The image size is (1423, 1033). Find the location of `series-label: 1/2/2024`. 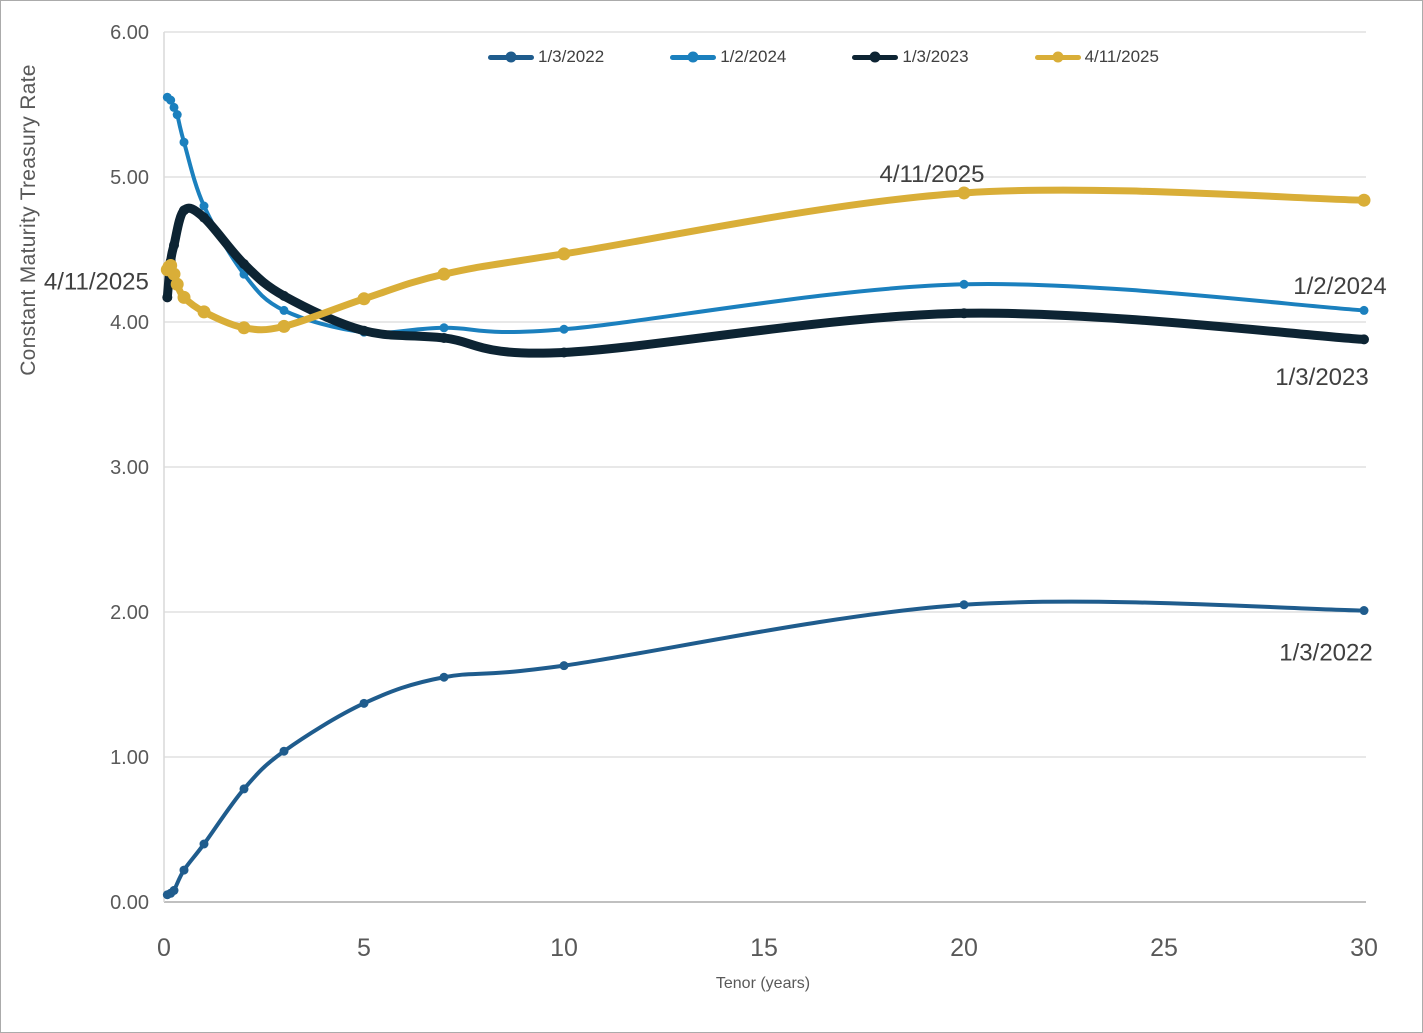

series-label: 1/2/2024 is located at coordinates (1339, 286).